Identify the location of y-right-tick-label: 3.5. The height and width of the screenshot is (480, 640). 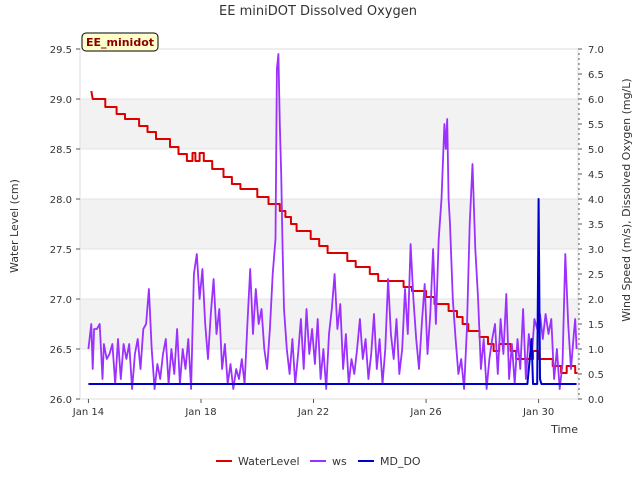
(596, 225).